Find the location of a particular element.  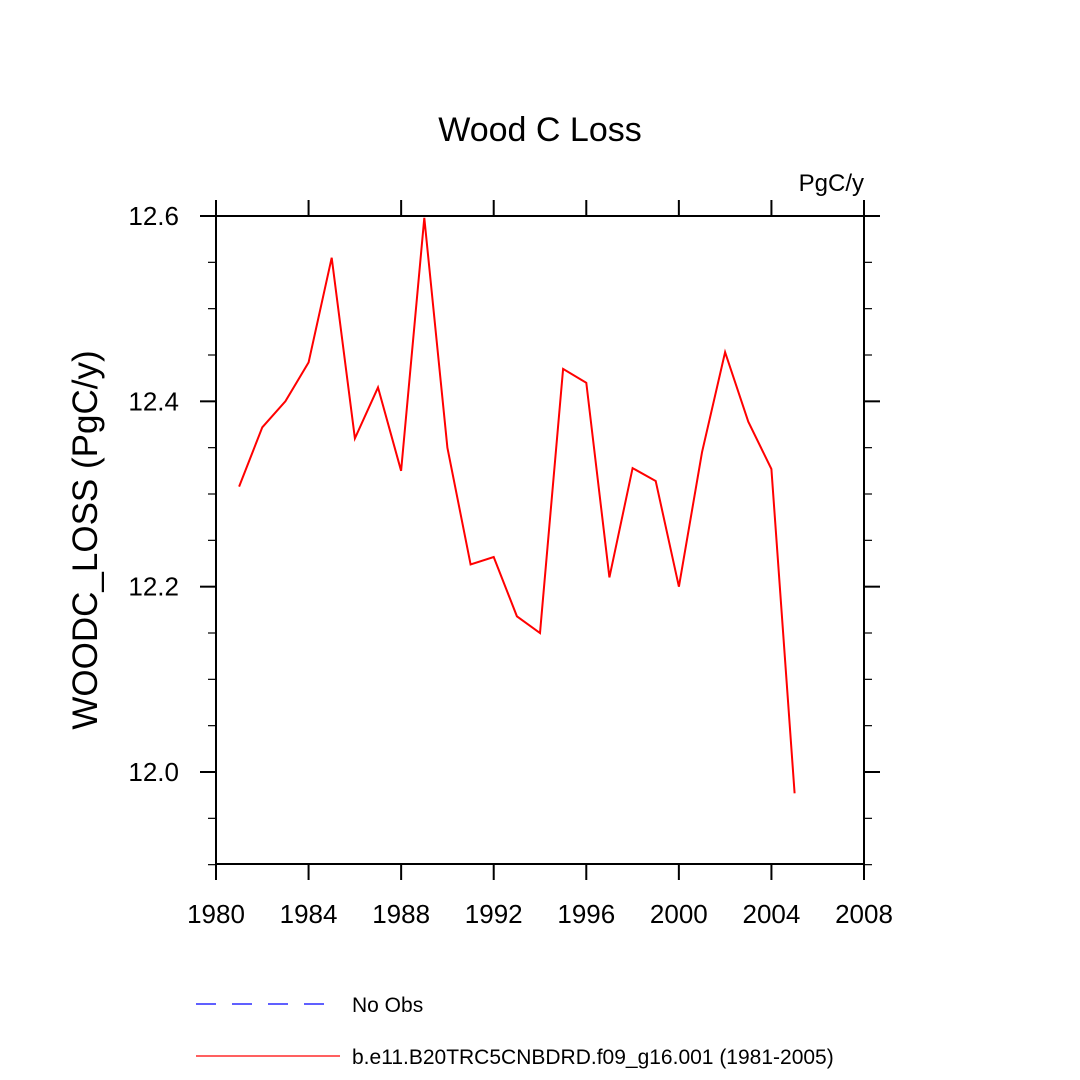

x-tick-label: 2008 is located at coordinates (864, 914).